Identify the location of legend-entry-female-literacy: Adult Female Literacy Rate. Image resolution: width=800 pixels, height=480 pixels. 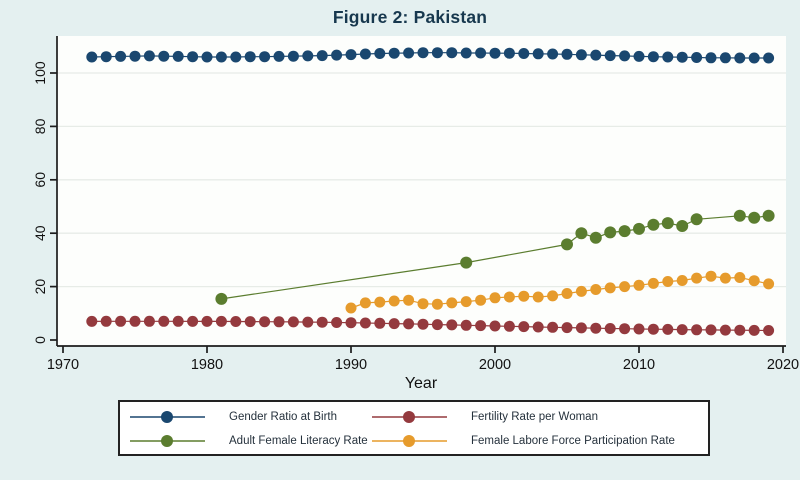
(251, 441).